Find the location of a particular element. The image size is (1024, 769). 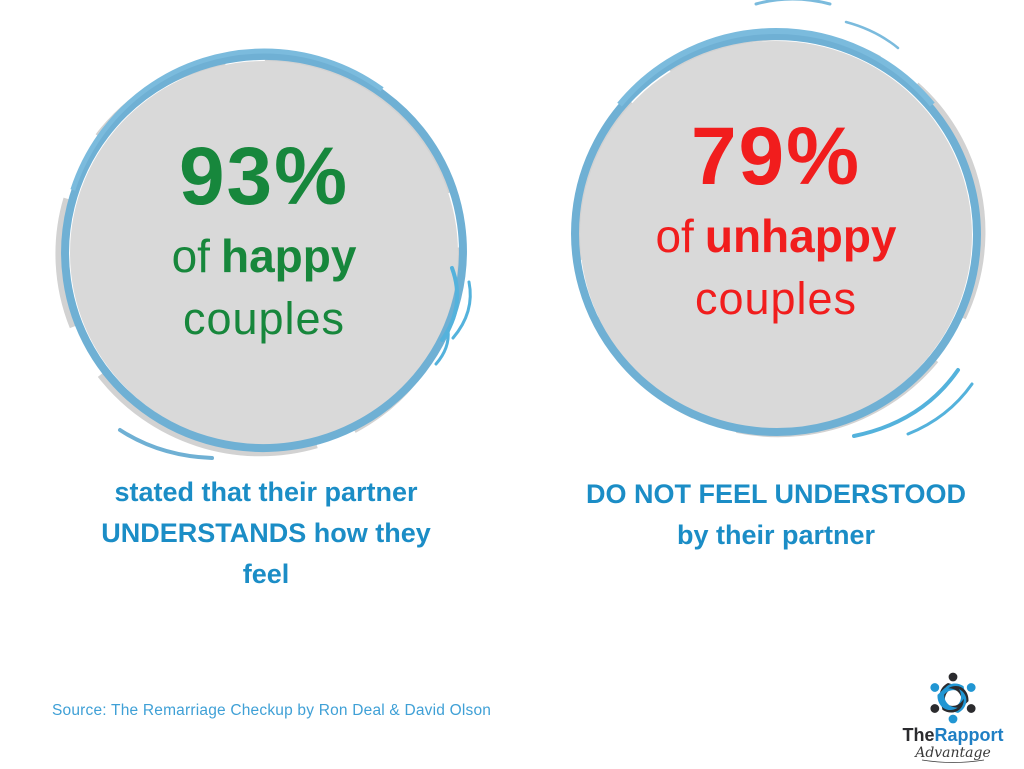

happy-caption-line2: UNDERSTANDS how they is located at coordinates (266, 533).